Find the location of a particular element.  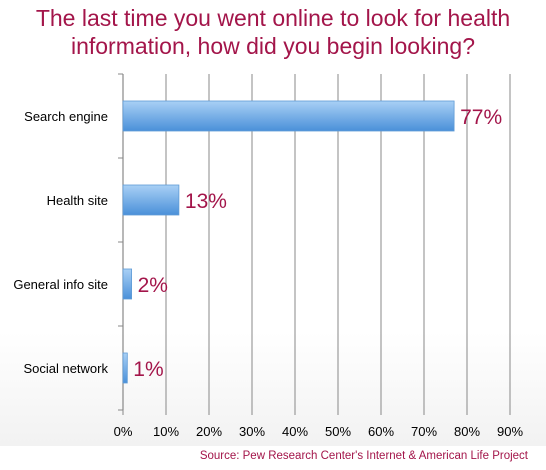

category-label: Social network is located at coordinates (65, 368).